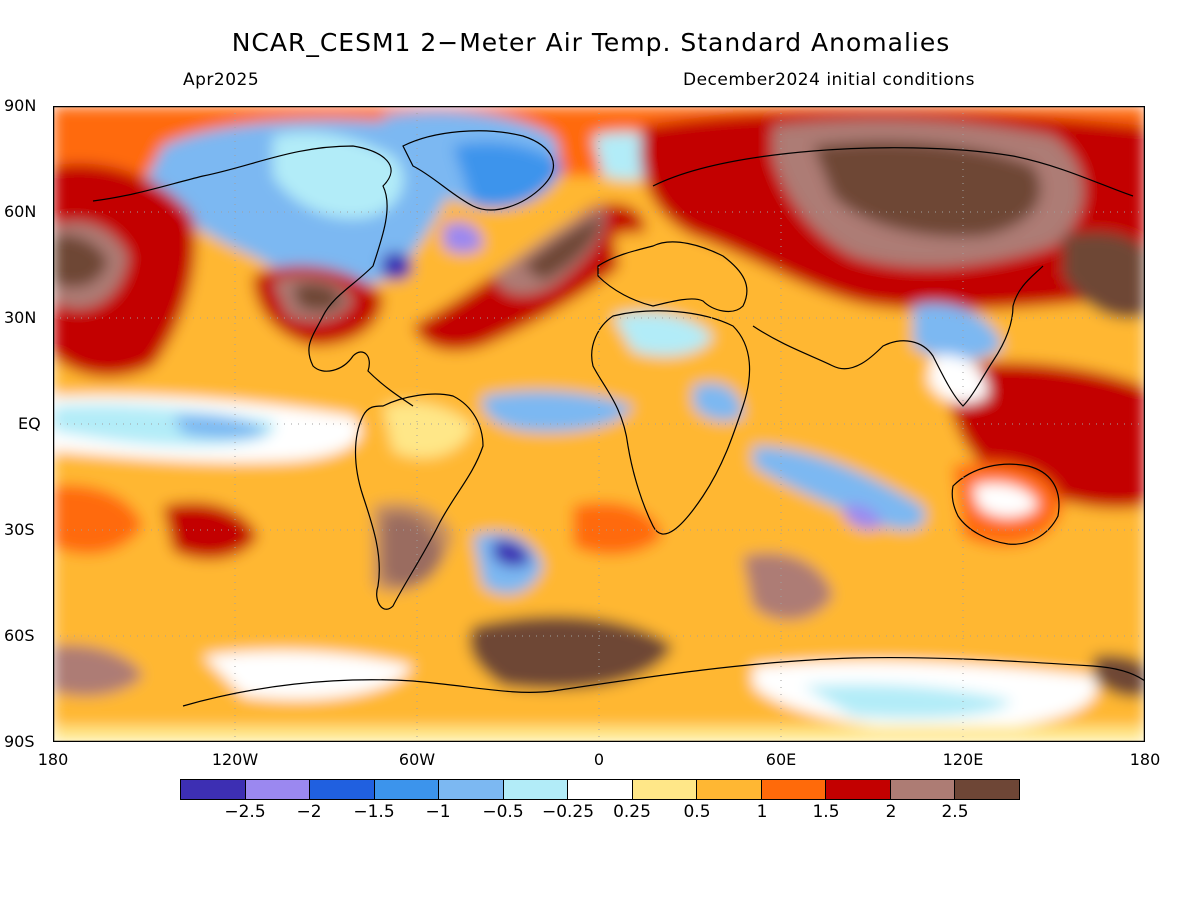 The width and height of the screenshot is (1200, 900). What do you see at coordinates (781, 759) in the screenshot?
I see `lon-label-60e: 60E` at bounding box center [781, 759].